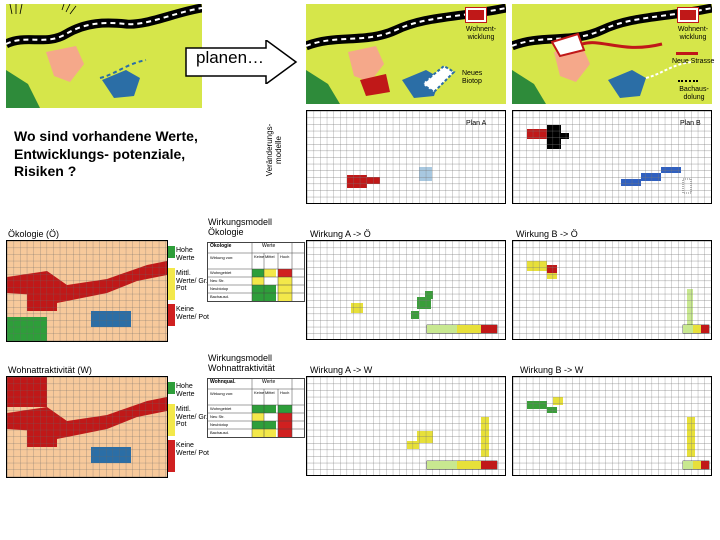 The height and width of the screenshot is (540, 720). I want to click on wirkung-a-oe-grid-image, so click(406, 290).